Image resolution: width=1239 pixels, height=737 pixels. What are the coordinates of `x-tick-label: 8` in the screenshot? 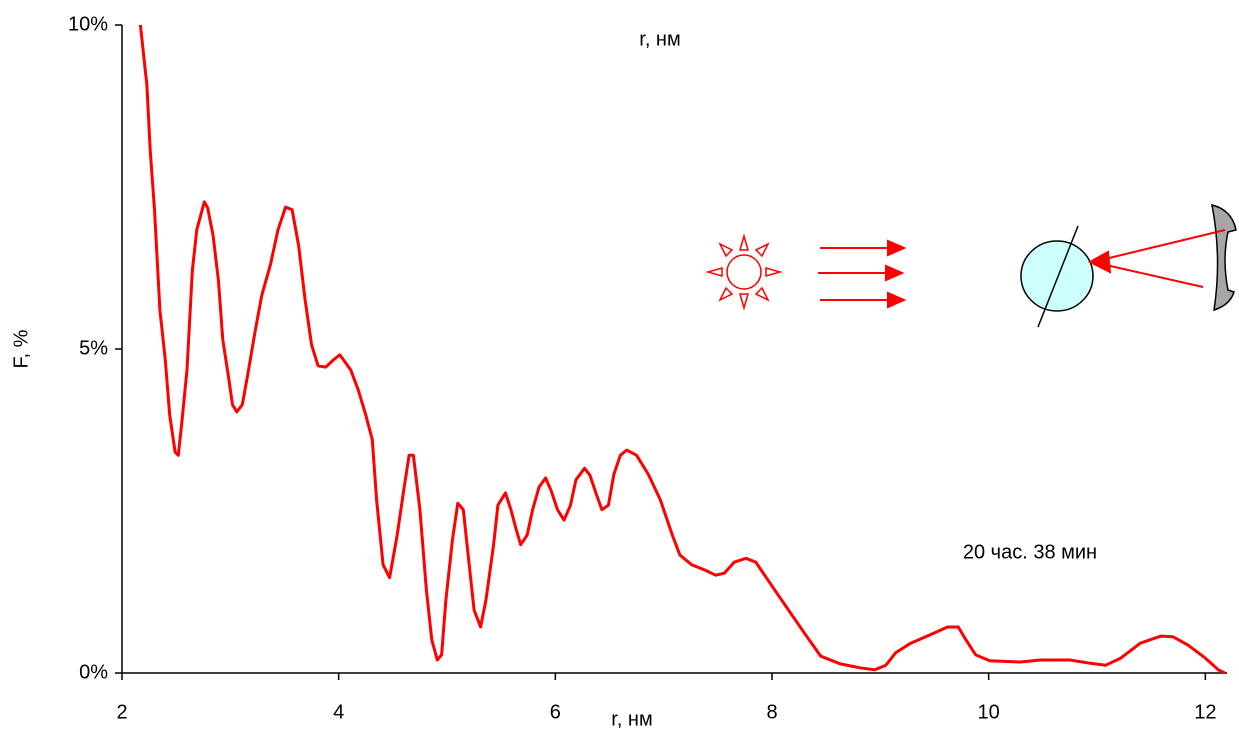 It's located at (771, 712).